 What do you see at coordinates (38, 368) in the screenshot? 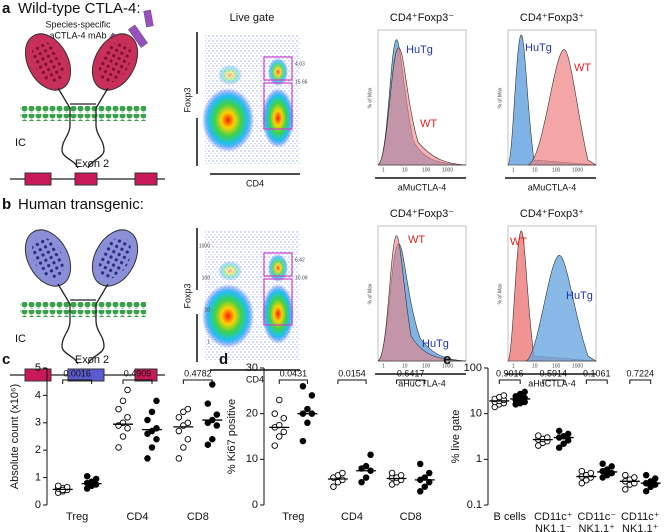
I see `y-tick-label: 5` at bounding box center [38, 368].